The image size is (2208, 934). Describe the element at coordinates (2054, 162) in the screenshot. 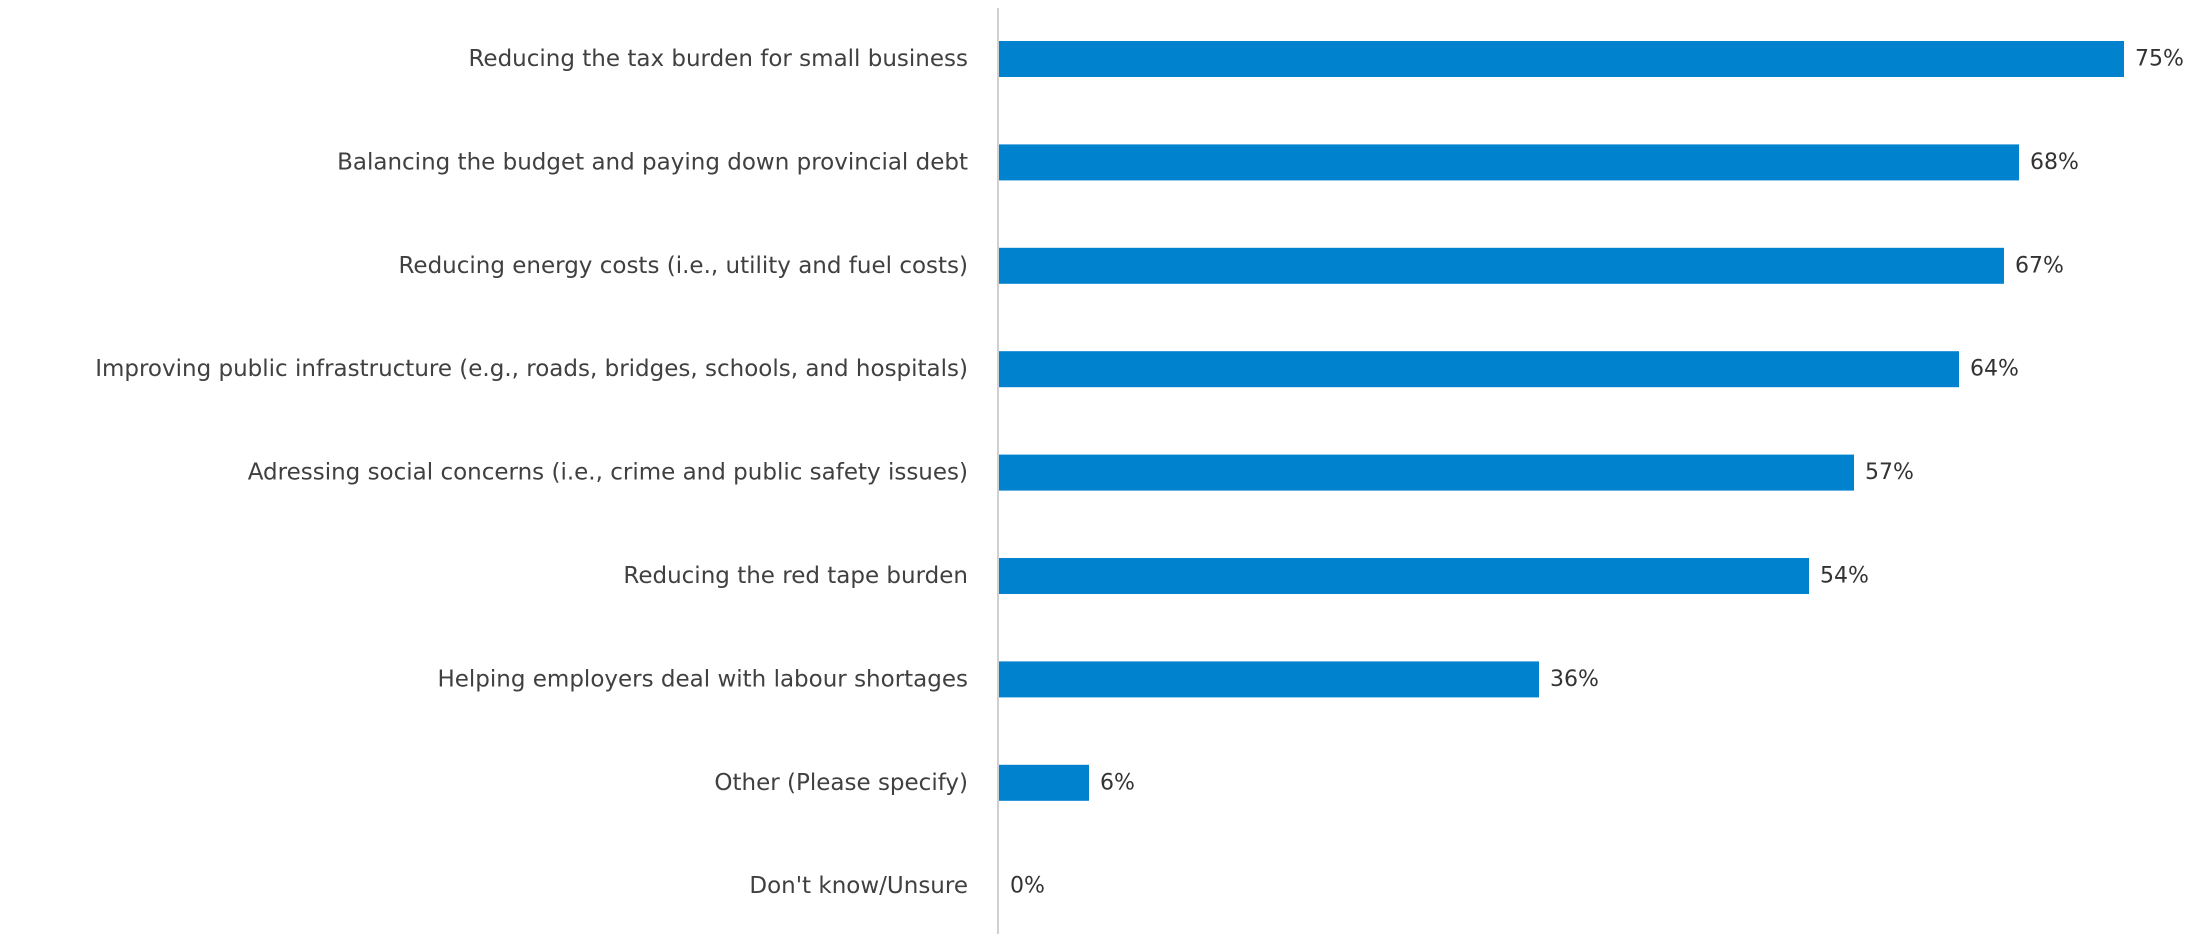

I see `value-label: 68%` at that location.